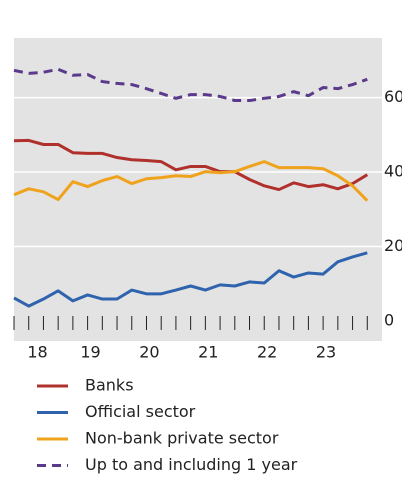 Image resolution: width=402 pixels, height=478 pixels. What do you see at coordinates (109, 385) in the screenshot?
I see `legend-label: Banks` at bounding box center [109, 385].